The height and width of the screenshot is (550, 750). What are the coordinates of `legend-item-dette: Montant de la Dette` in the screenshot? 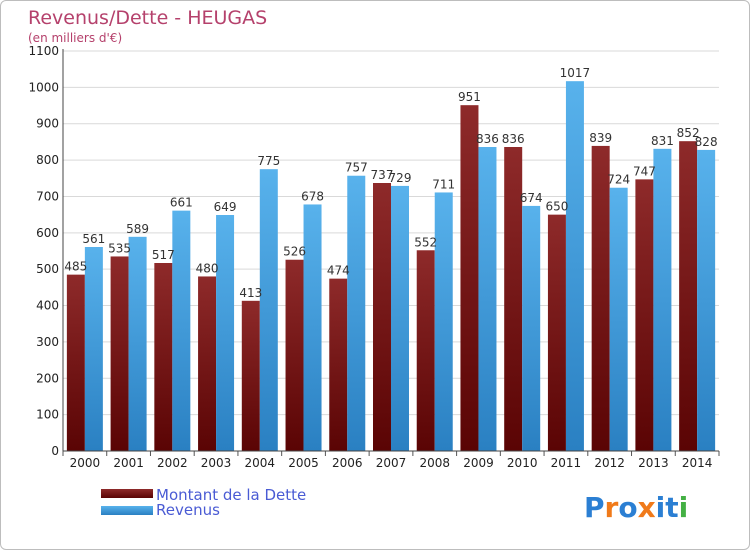 It's located at (203, 495).